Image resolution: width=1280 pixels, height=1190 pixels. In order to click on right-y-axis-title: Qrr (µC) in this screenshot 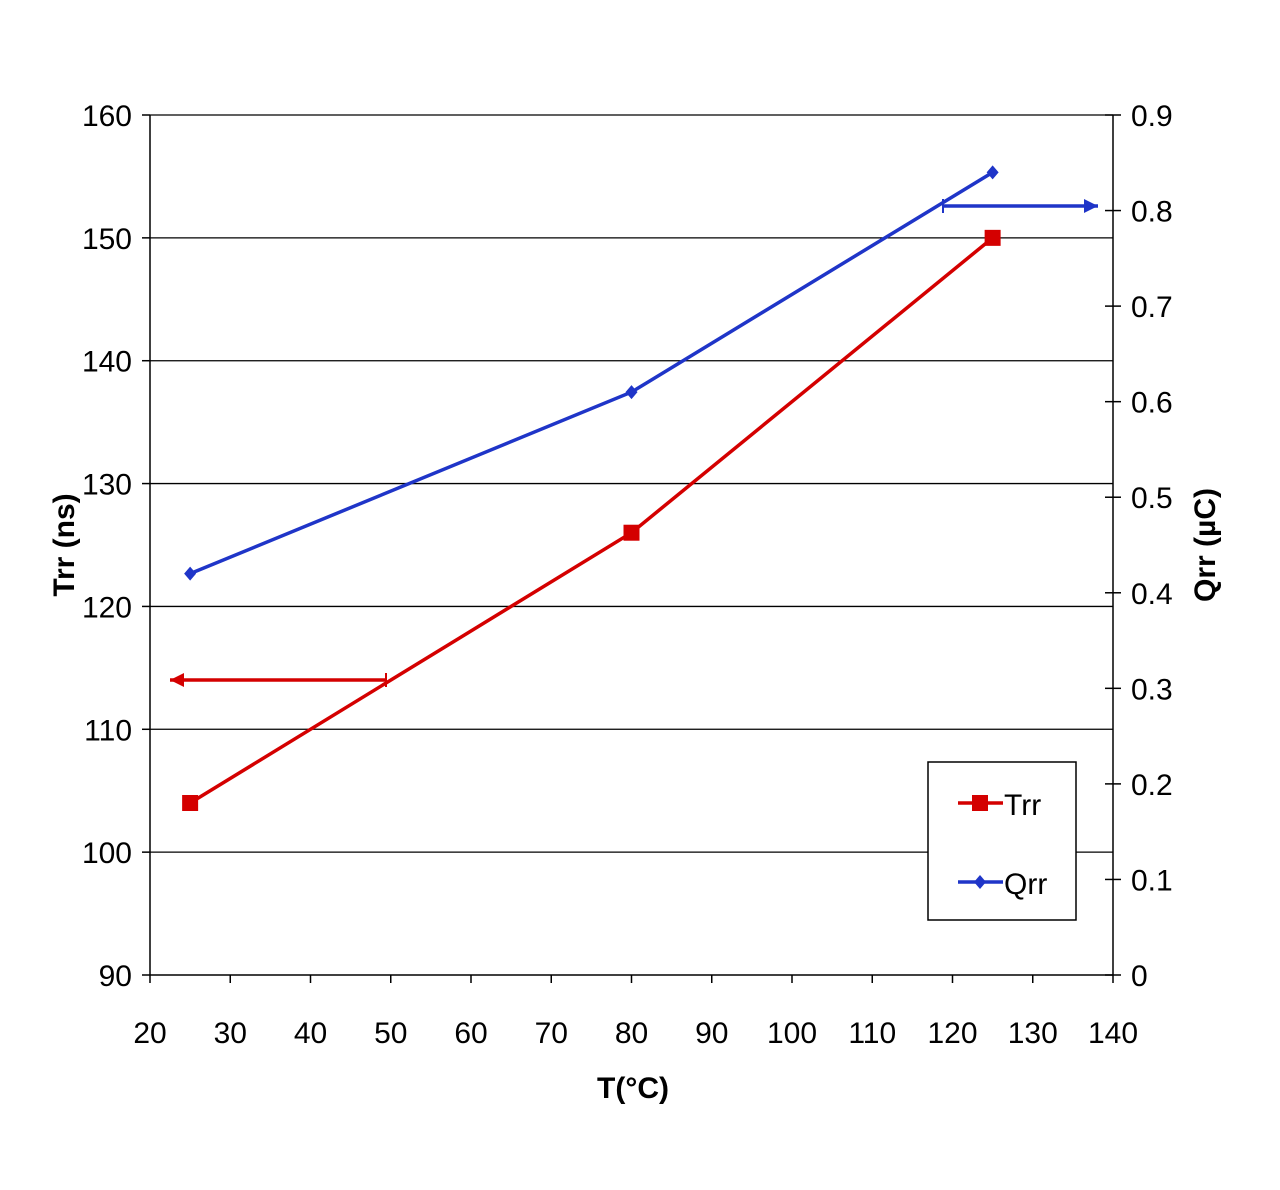, I will do `click(1205, 545)`.